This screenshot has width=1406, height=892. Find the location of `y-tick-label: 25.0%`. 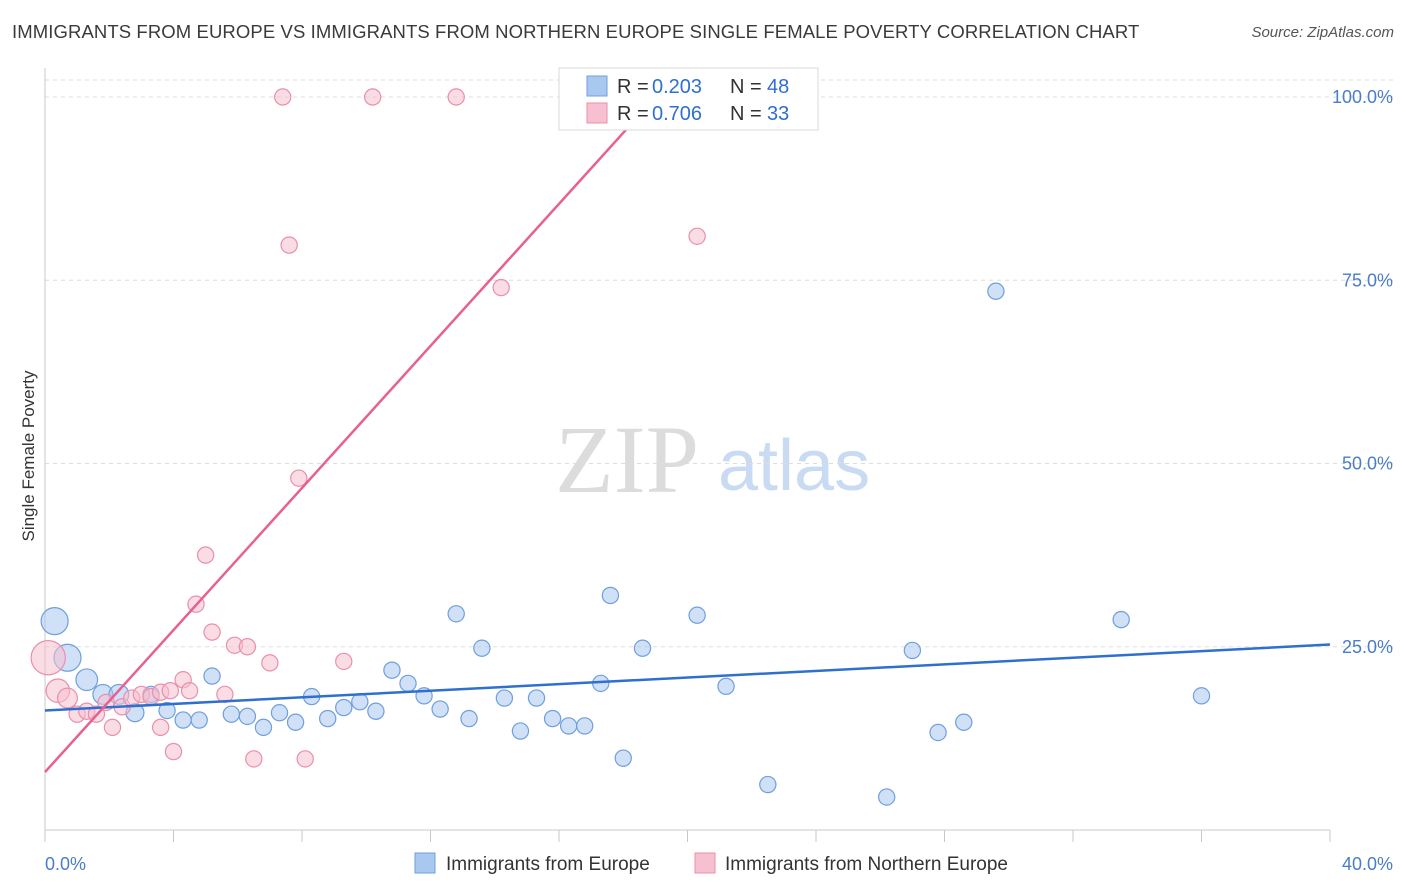

y-tick-label: 25.0% is located at coordinates (1367, 647).